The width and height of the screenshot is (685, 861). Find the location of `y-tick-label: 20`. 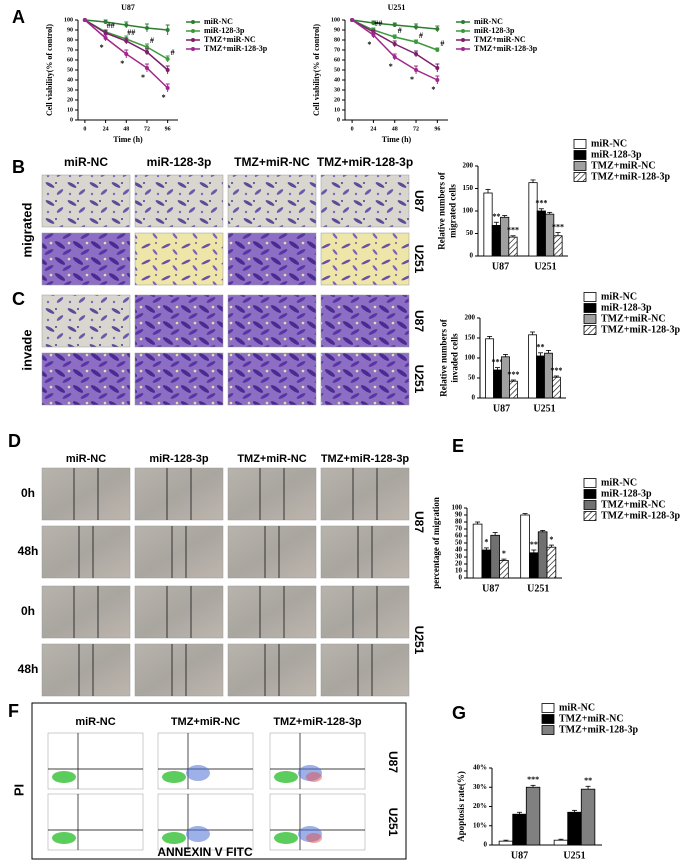

y-tick-label: 20 is located at coordinates (459, 564).